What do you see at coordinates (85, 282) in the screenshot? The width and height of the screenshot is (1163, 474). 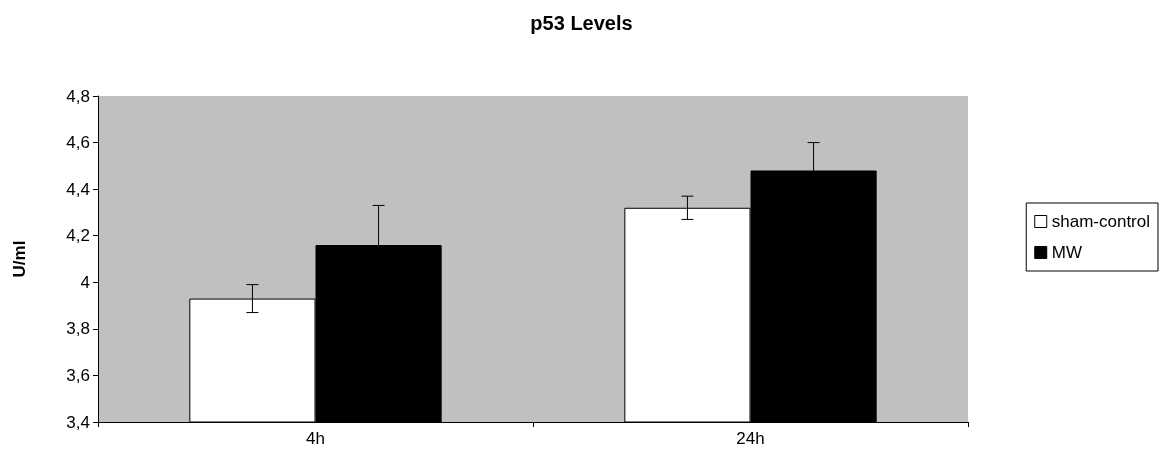 I see `y-tick-label: 4` at bounding box center [85, 282].